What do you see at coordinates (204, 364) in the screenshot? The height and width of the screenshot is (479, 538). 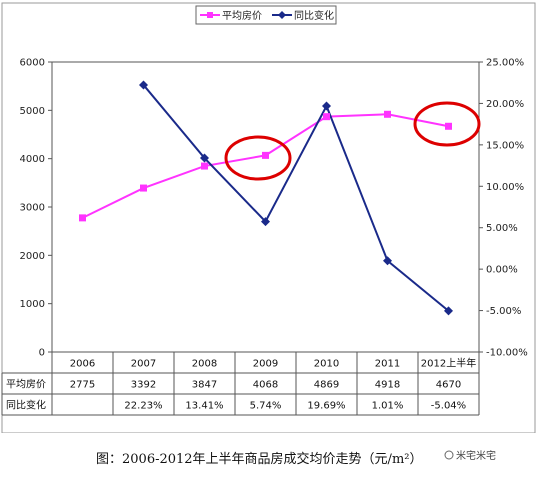 I see `x-tick-label: 2008` at bounding box center [204, 364].